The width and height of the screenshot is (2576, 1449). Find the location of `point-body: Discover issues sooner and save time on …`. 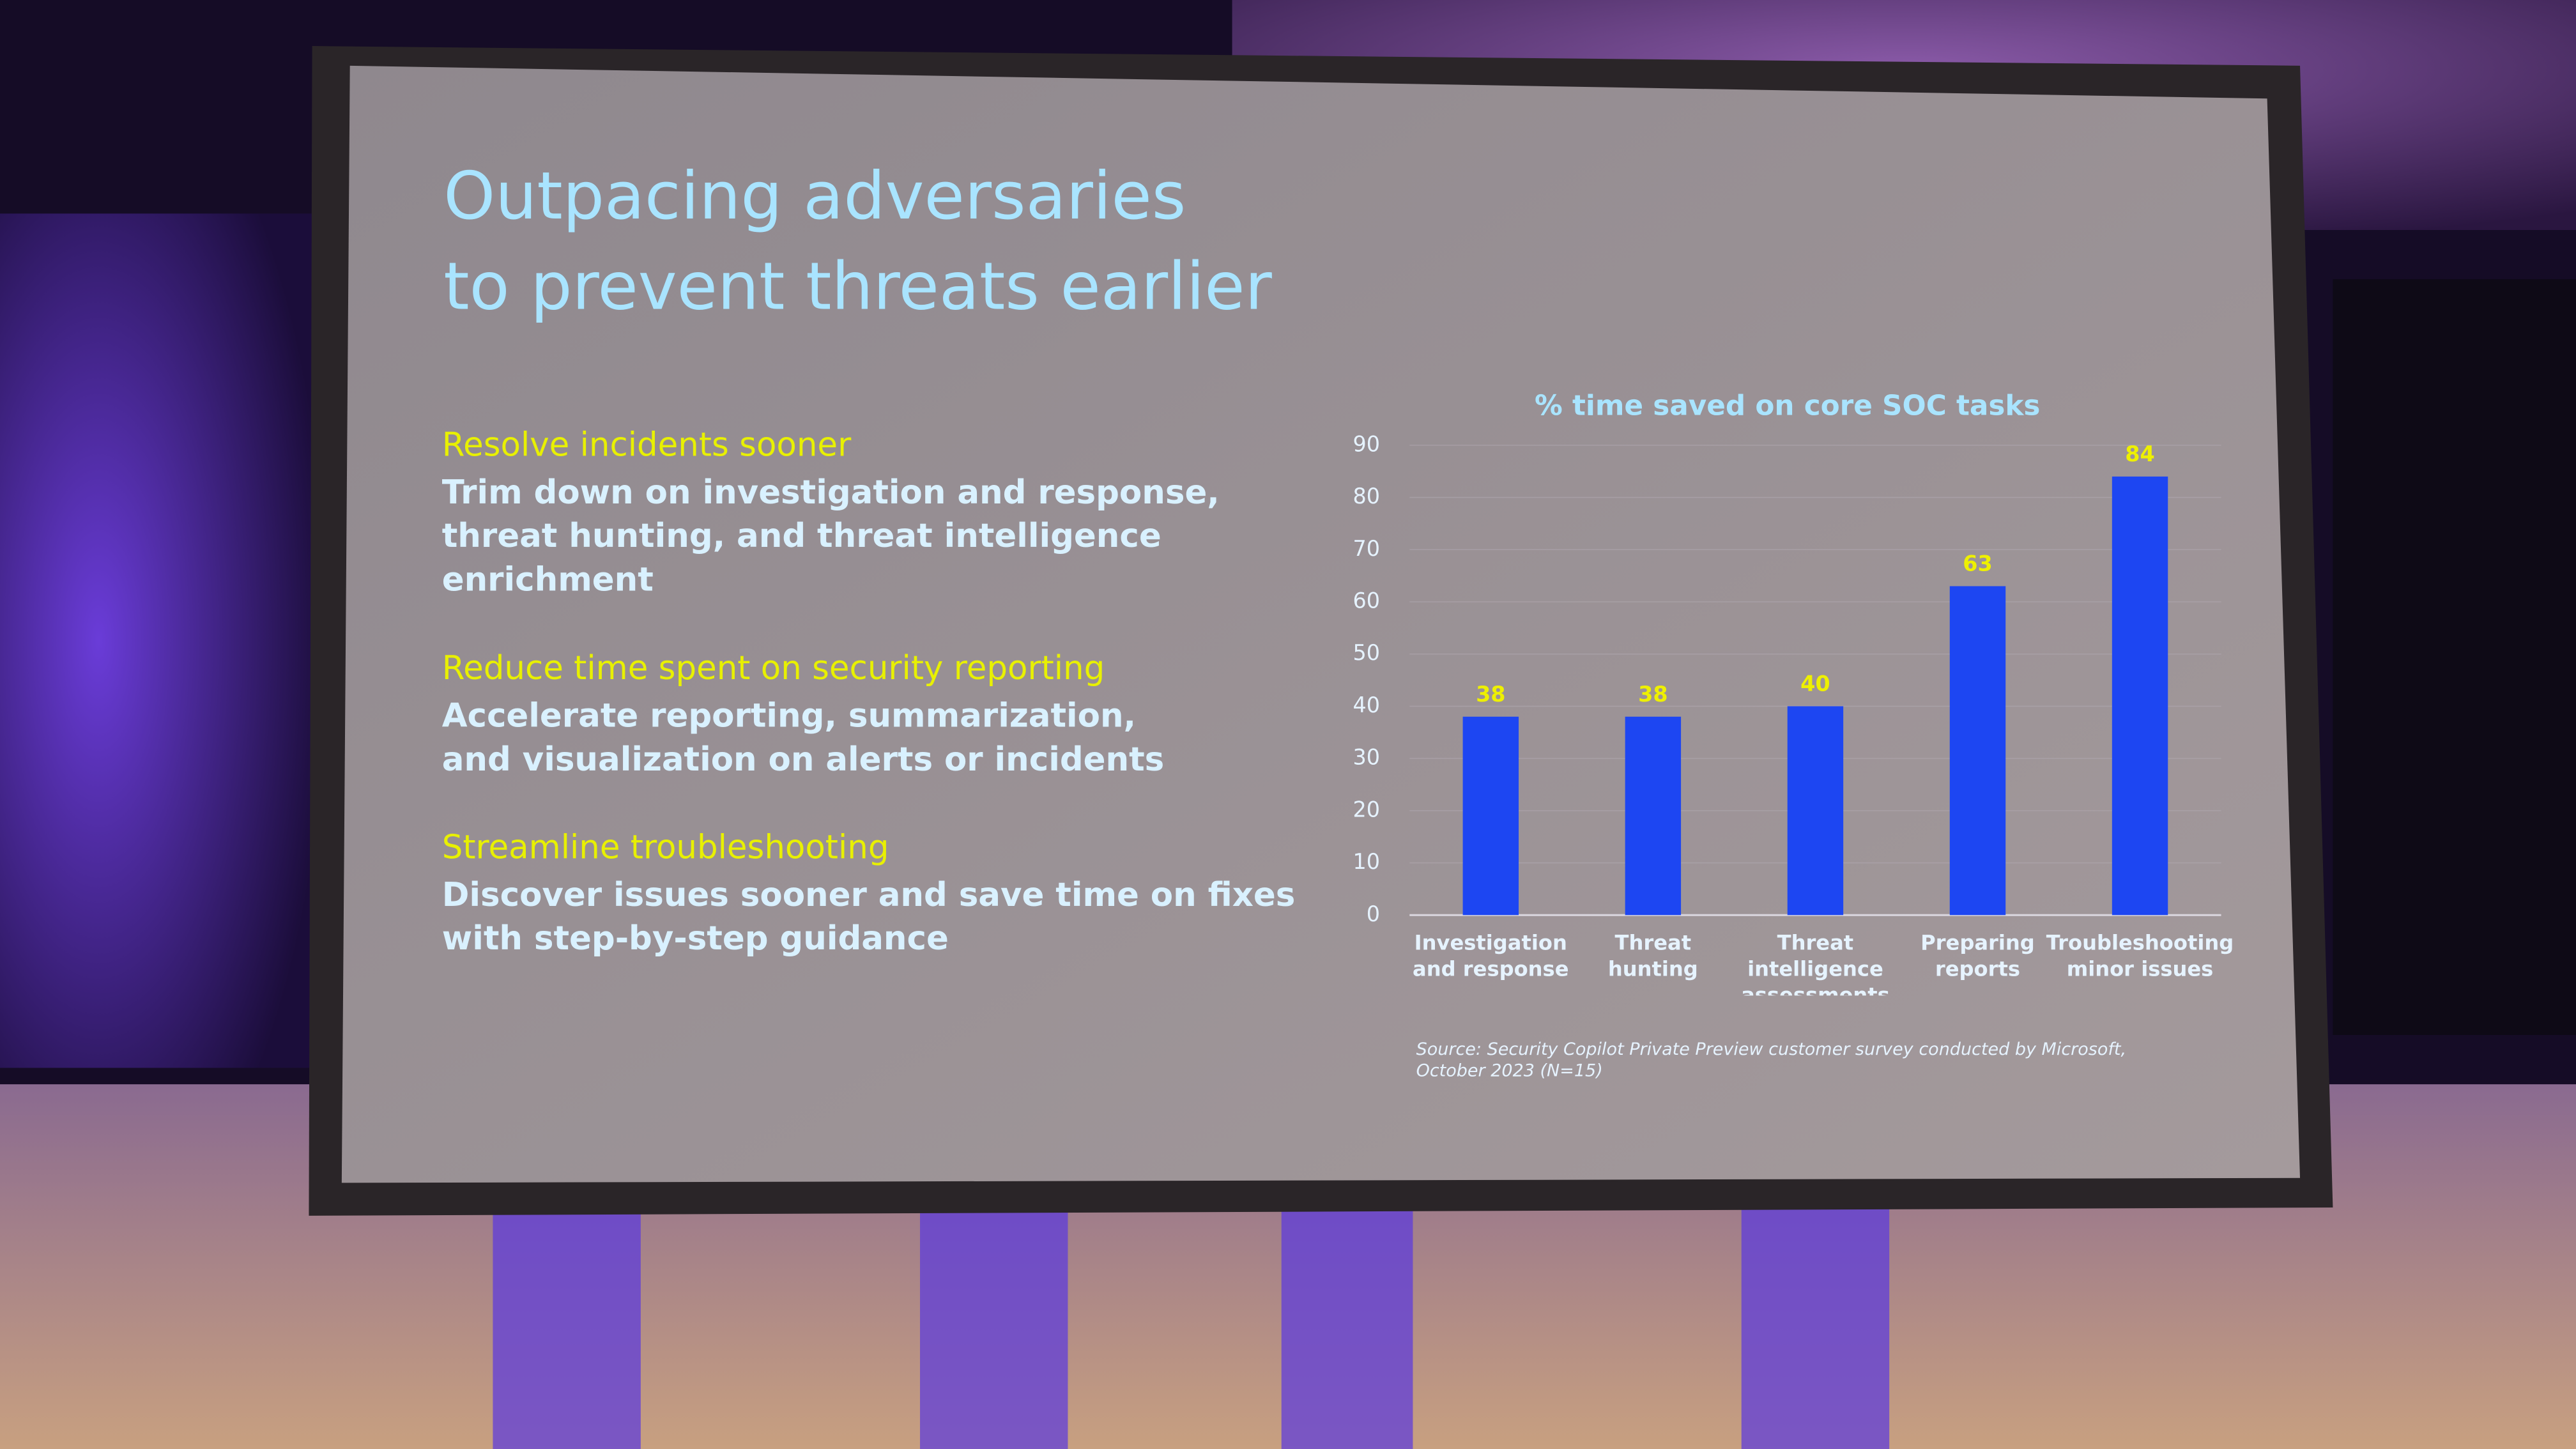

point-body: Discover issues sooner and save time on … is located at coordinates (869, 895).